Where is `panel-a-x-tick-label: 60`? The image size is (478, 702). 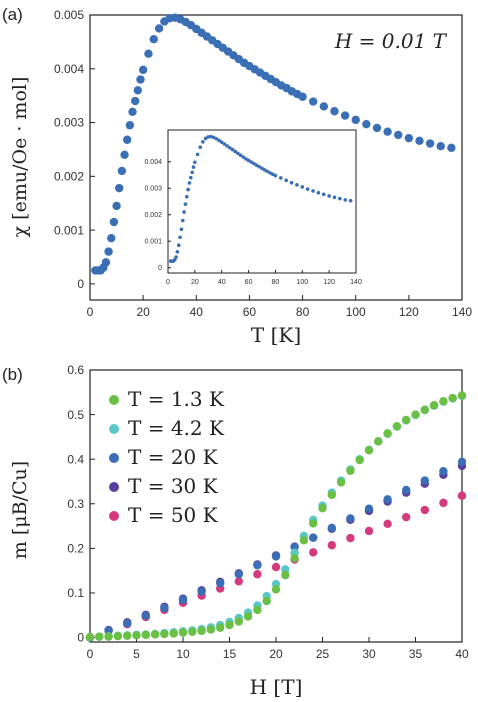 panel-a-x-tick-label: 60 is located at coordinates (250, 312).